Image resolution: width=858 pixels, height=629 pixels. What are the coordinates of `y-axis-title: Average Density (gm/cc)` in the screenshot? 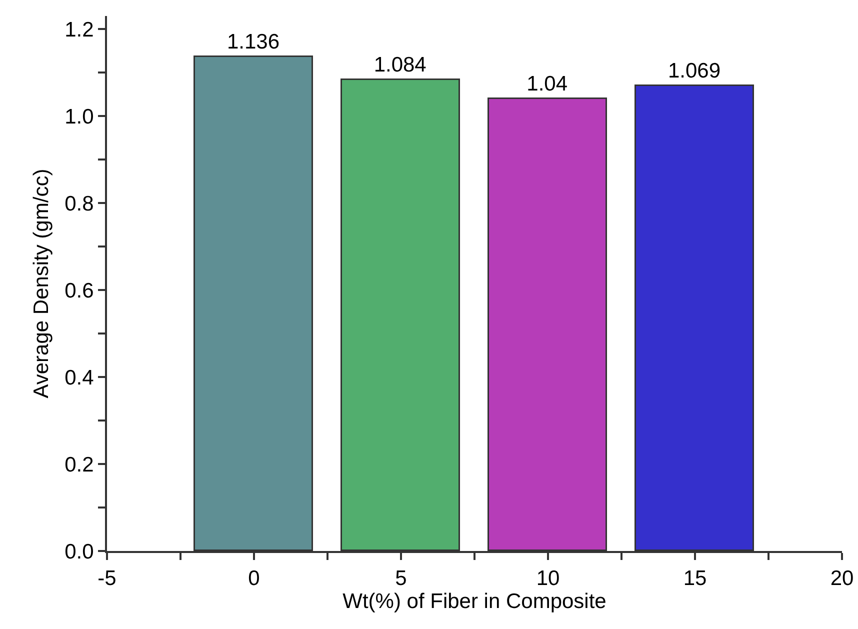 It's located at (42, 283).